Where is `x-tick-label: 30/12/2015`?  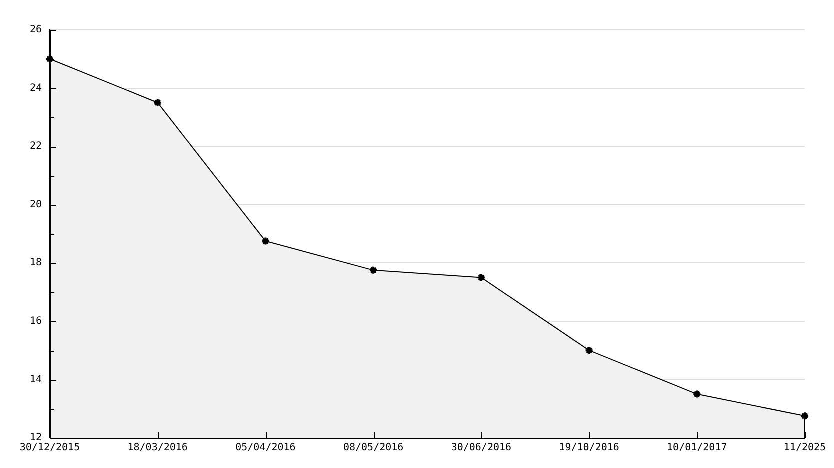 x-tick-label: 30/12/2015 is located at coordinates (50, 448).